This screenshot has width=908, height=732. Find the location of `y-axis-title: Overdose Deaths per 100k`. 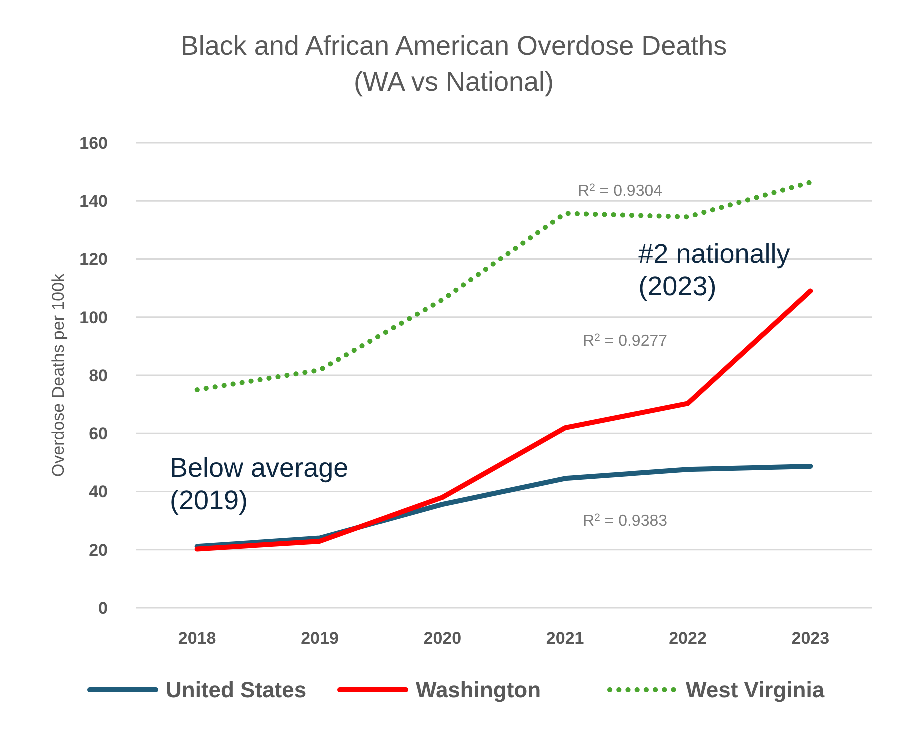

y-axis-title: Overdose Deaths per 100k is located at coordinates (58, 375).